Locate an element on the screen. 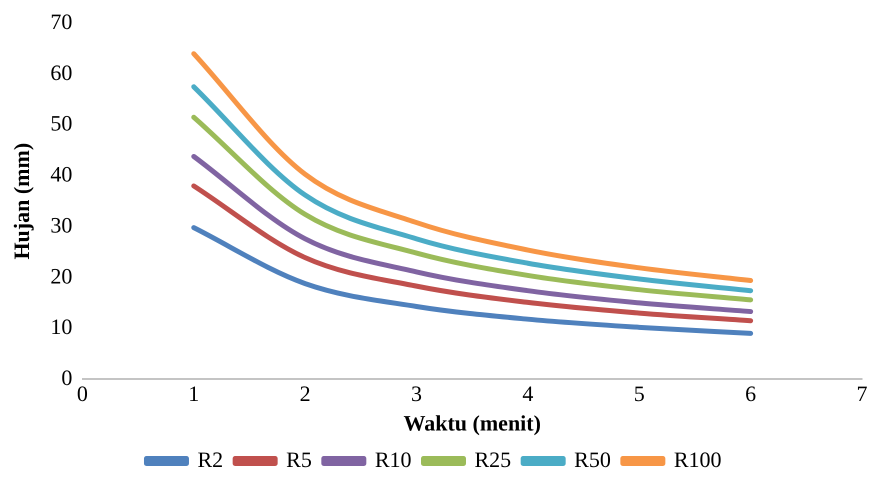 This screenshot has height=484, width=880. legend-label: R25 is located at coordinates (493, 459).